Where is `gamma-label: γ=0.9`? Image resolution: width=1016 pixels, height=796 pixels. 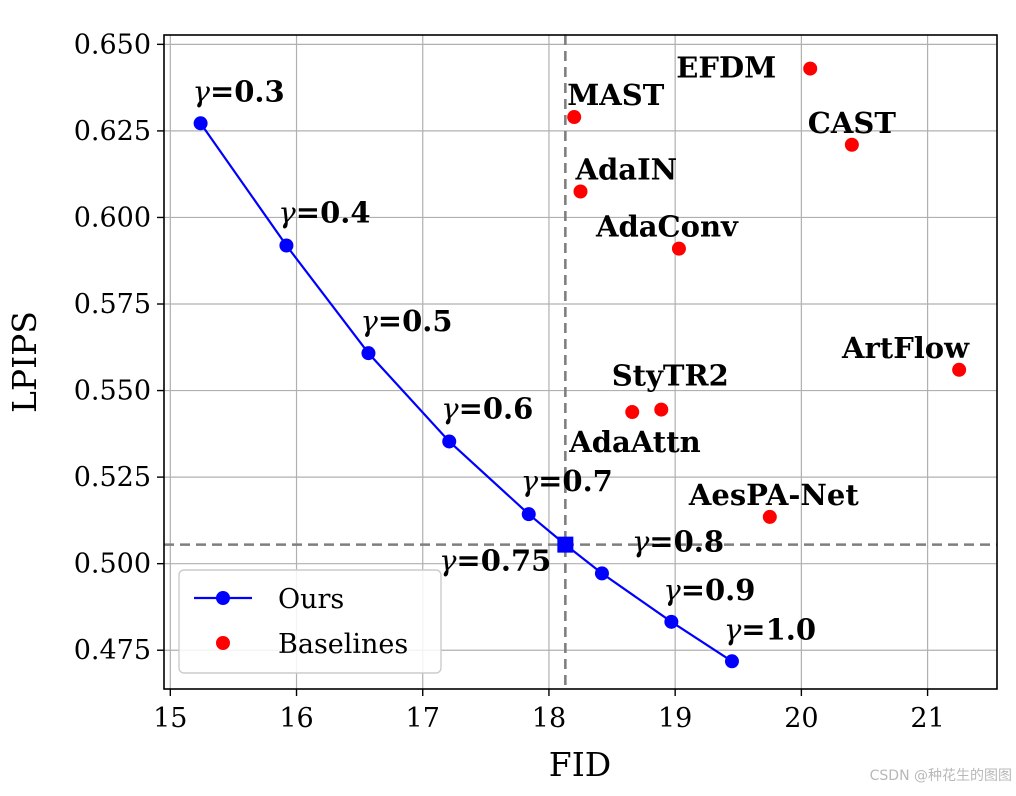
gamma-label: γ=0.9 is located at coordinates (709, 590).